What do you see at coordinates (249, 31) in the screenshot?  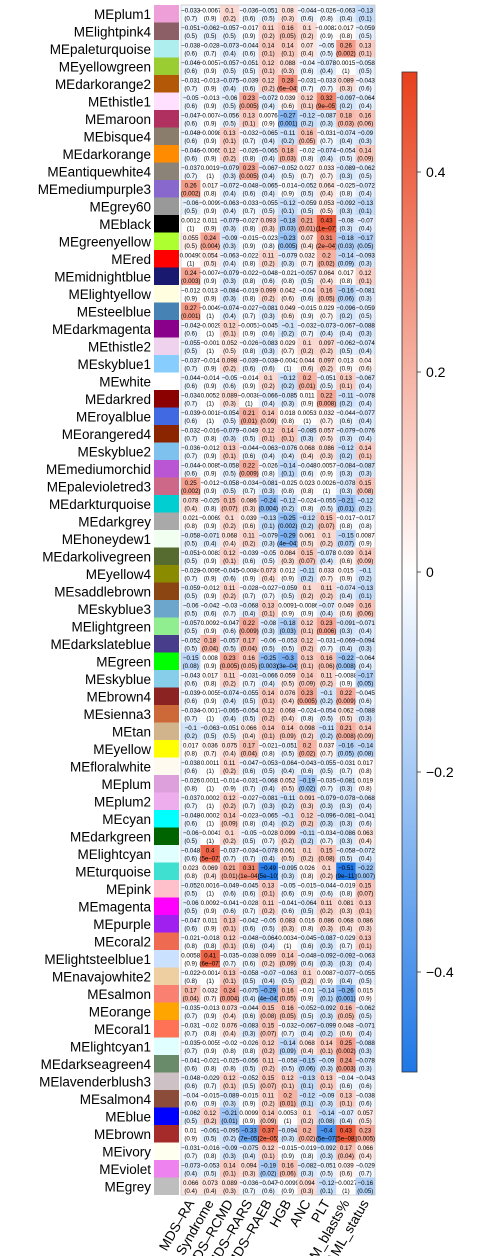 I see `heatmap-cell: −0.017(0.9)` at bounding box center [249, 31].